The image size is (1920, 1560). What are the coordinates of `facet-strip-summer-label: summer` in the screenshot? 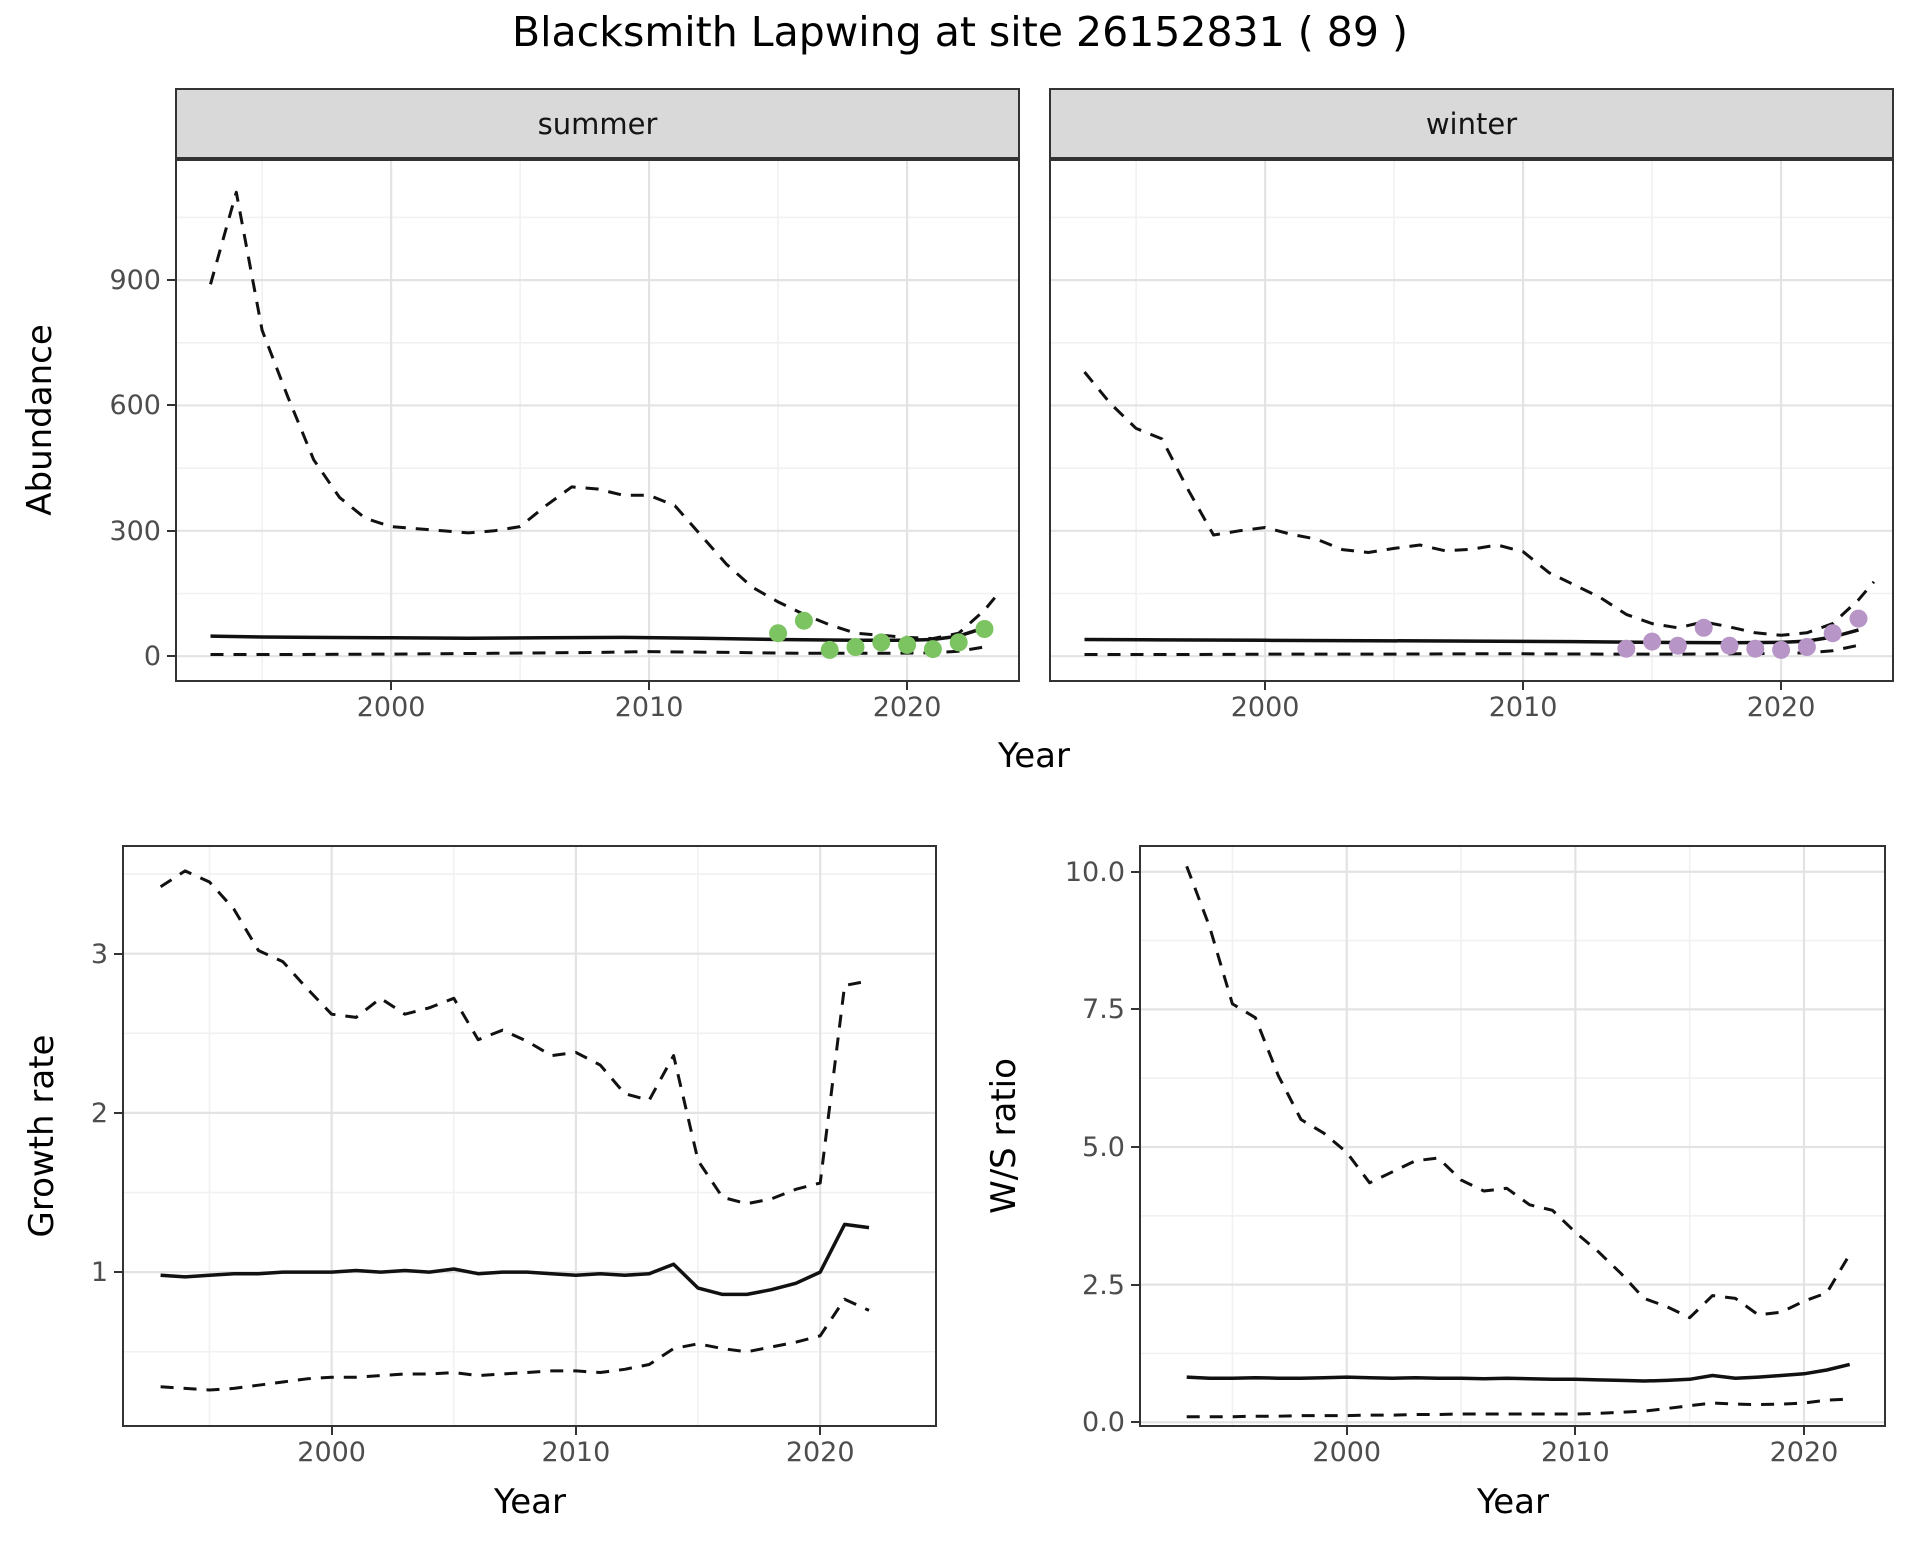 It's located at (597, 123).